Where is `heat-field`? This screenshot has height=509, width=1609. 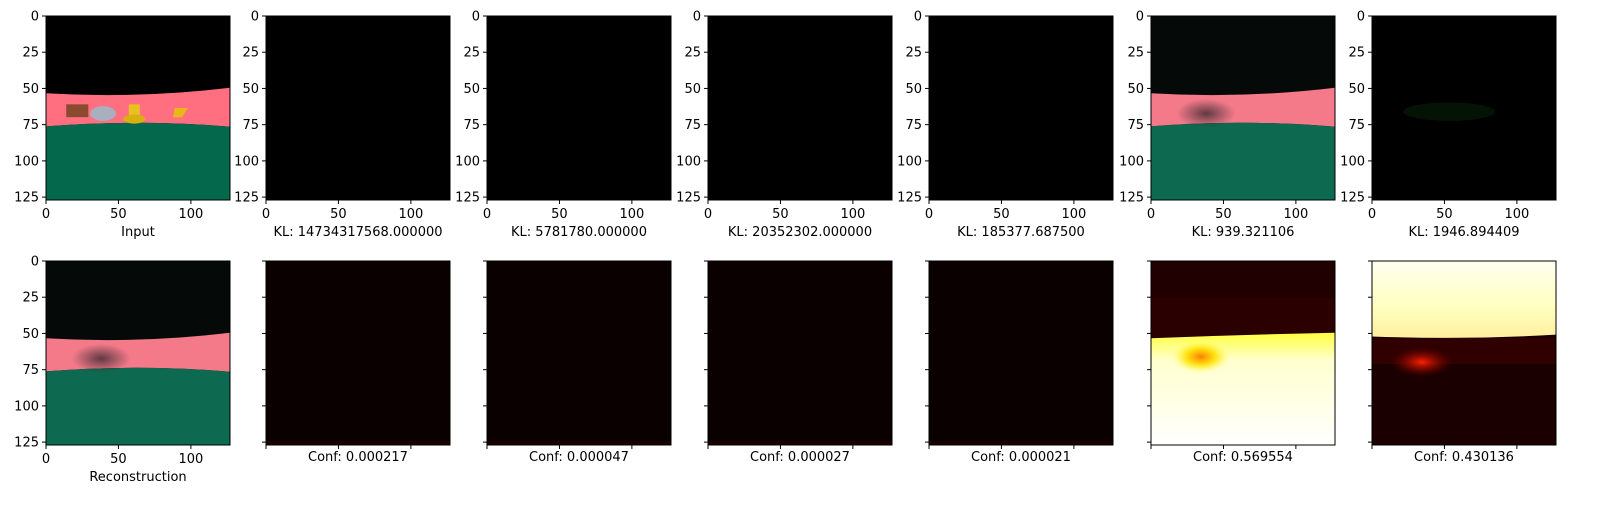 heat-field is located at coordinates (800, 353).